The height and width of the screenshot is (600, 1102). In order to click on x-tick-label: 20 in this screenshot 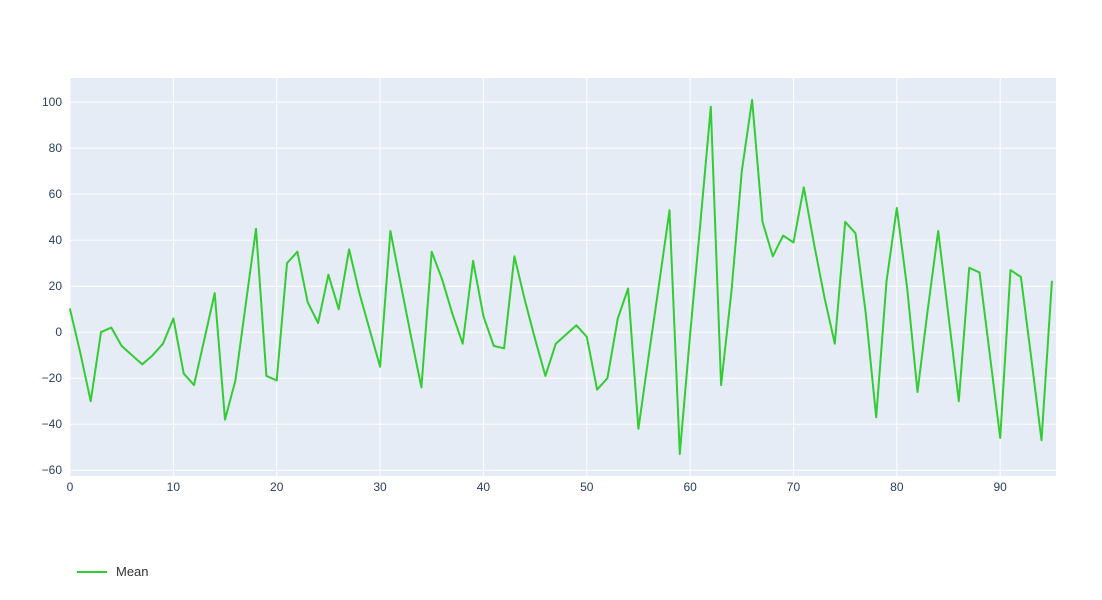, I will do `click(277, 487)`.